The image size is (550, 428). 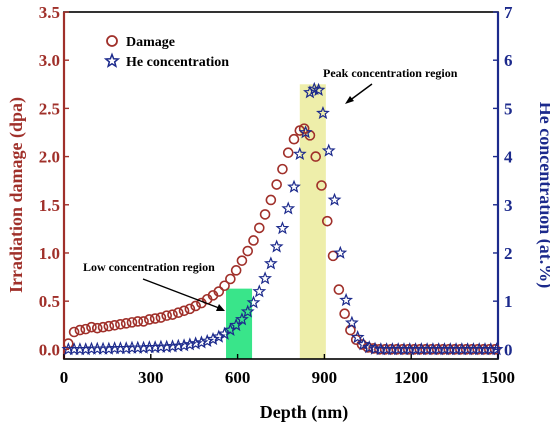 I want to click on right-y-tick-label: 3, so click(x=508, y=205).